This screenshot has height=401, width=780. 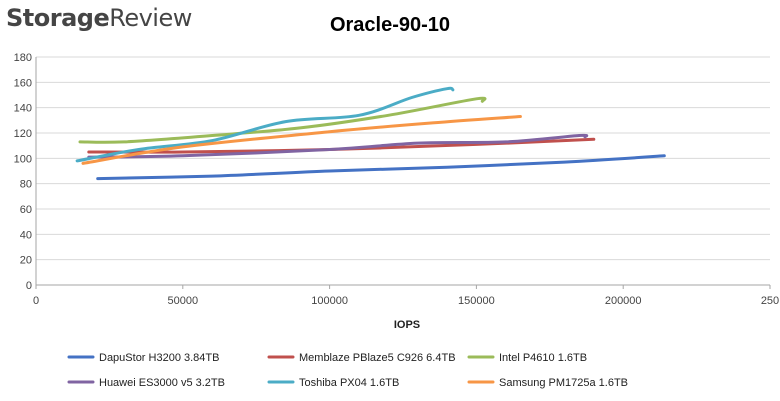 What do you see at coordinates (623, 301) in the screenshot?
I see `x-tick-label: 200000` at bounding box center [623, 301].